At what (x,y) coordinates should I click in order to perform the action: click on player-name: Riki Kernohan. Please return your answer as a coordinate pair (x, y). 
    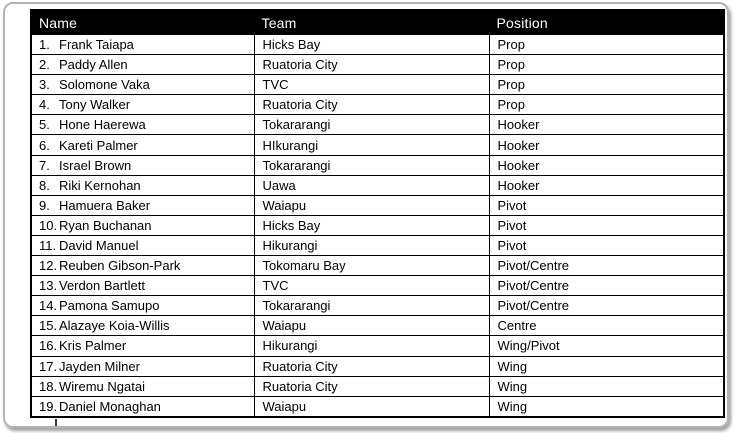
    Looking at the image, I should click on (100, 185).